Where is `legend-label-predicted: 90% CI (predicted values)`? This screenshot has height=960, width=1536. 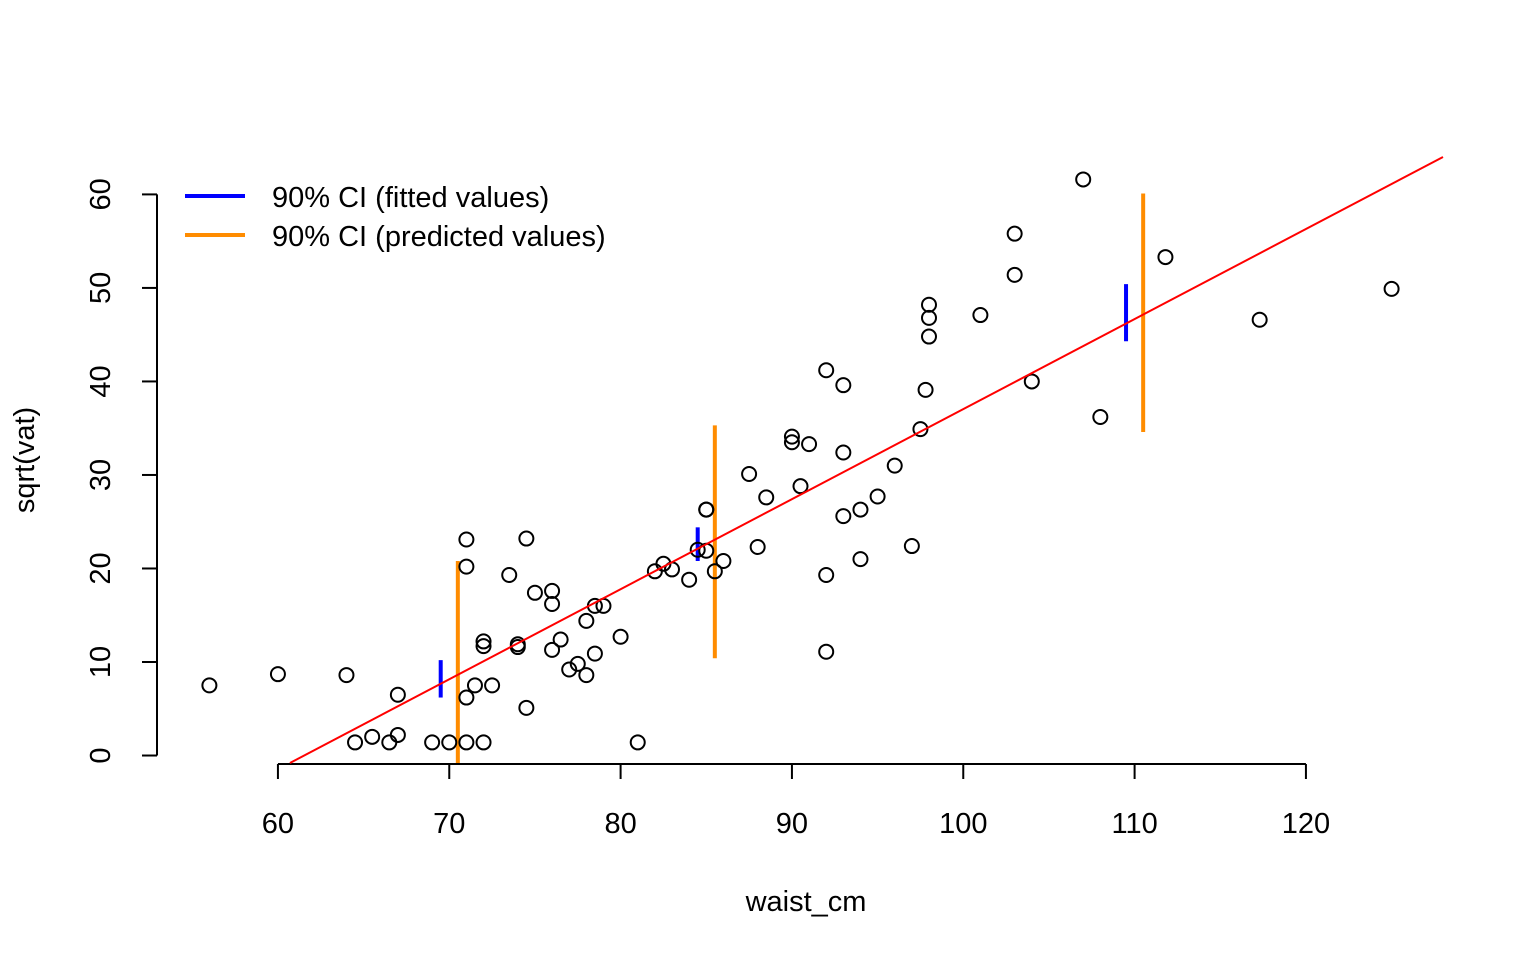 legend-label-predicted: 90% CI (predicted values) is located at coordinates (439, 237).